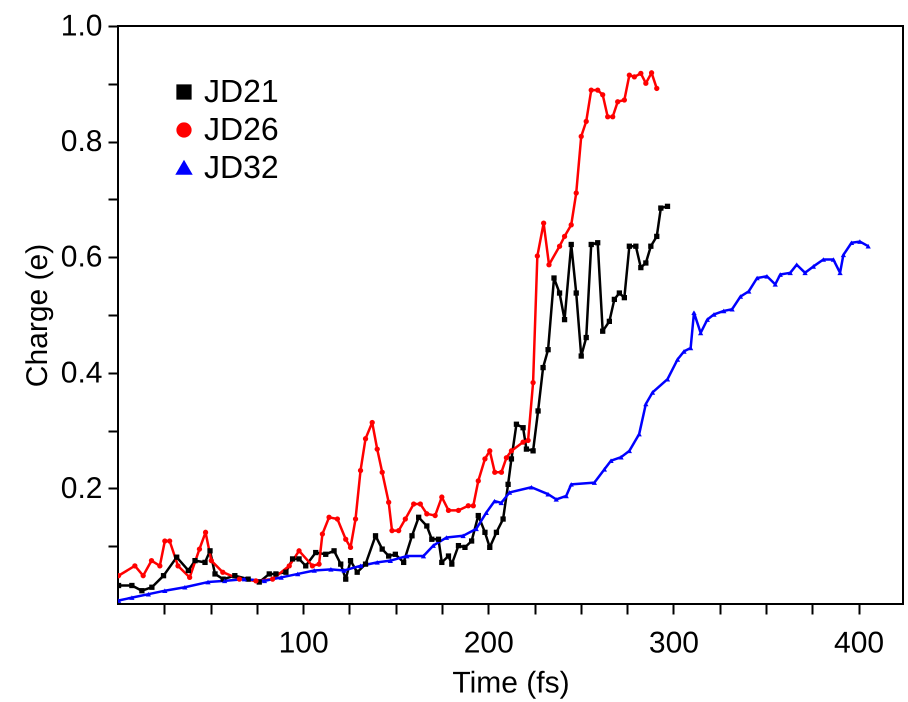 The height and width of the screenshot is (702, 908). I want to click on x-tick-label: 300, so click(673, 643).